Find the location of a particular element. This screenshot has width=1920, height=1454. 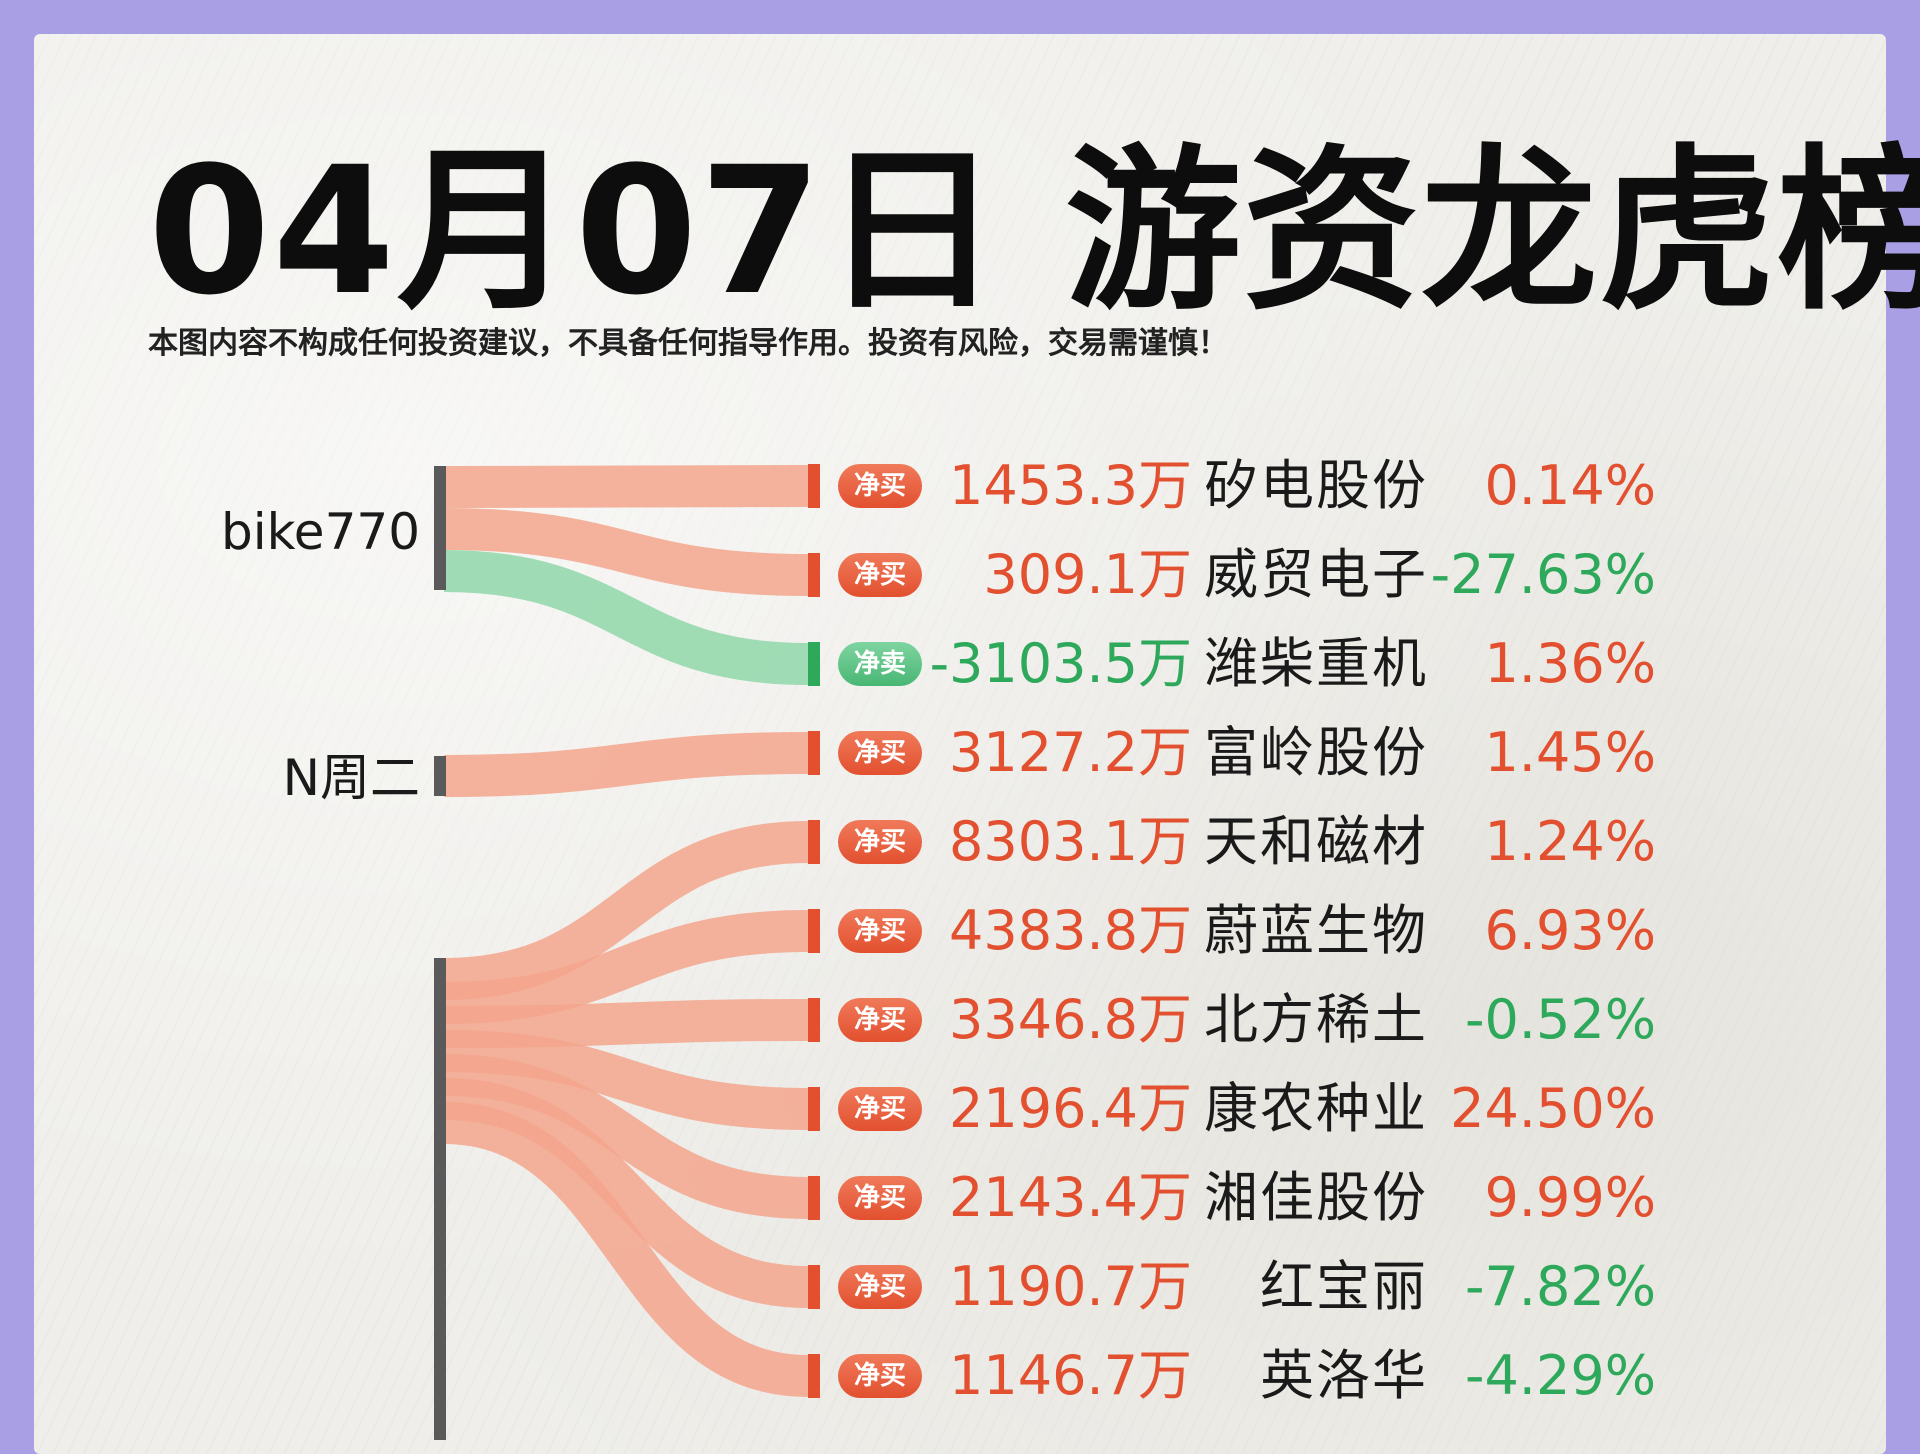

net-amount: -3103.5万 is located at coordinates (1060, 663).